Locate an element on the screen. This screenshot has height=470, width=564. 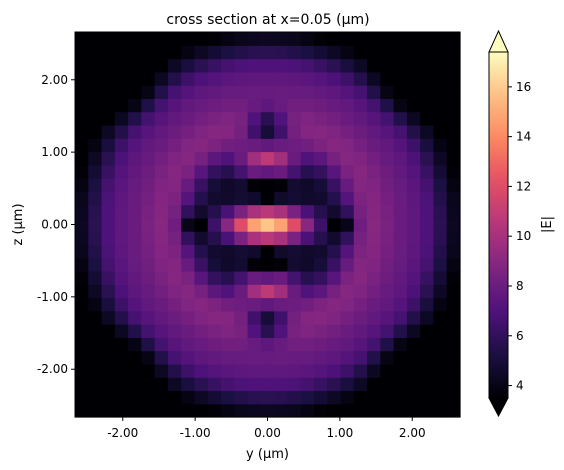
colorbar-tick-label: 4 is located at coordinates (520, 386).